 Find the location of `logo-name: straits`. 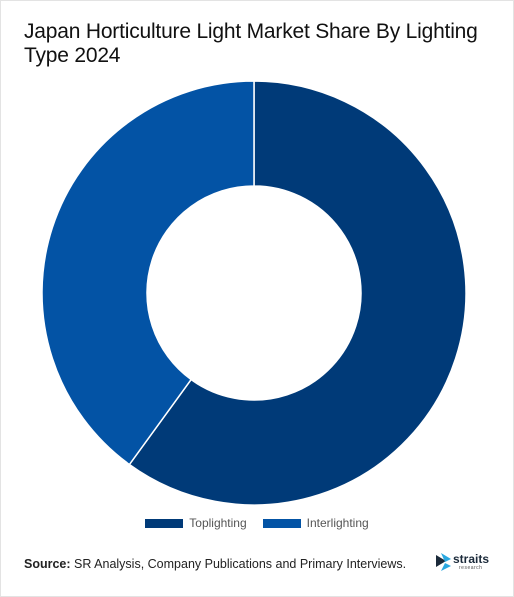

logo-name: straits is located at coordinates (471, 559).